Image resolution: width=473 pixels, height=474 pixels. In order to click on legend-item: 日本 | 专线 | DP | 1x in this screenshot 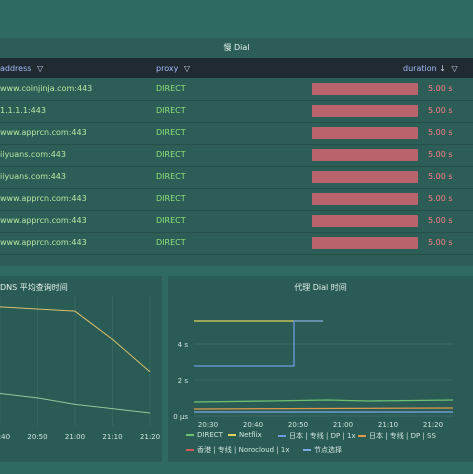, I will do `click(317, 436)`.